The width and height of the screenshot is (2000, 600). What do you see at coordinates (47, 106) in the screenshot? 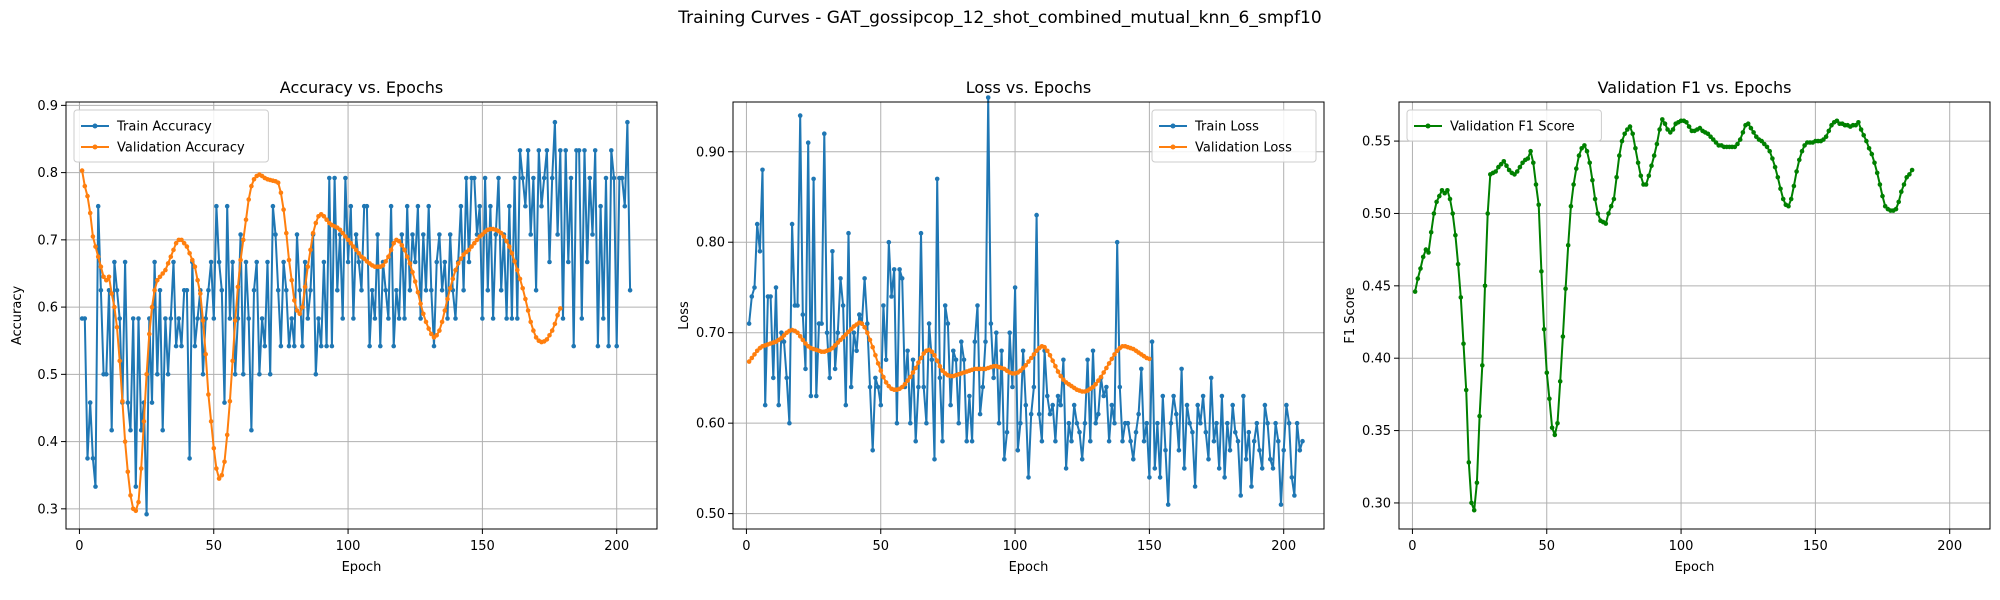
I see `y-tick-label: 0.9` at bounding box center [47, 106].